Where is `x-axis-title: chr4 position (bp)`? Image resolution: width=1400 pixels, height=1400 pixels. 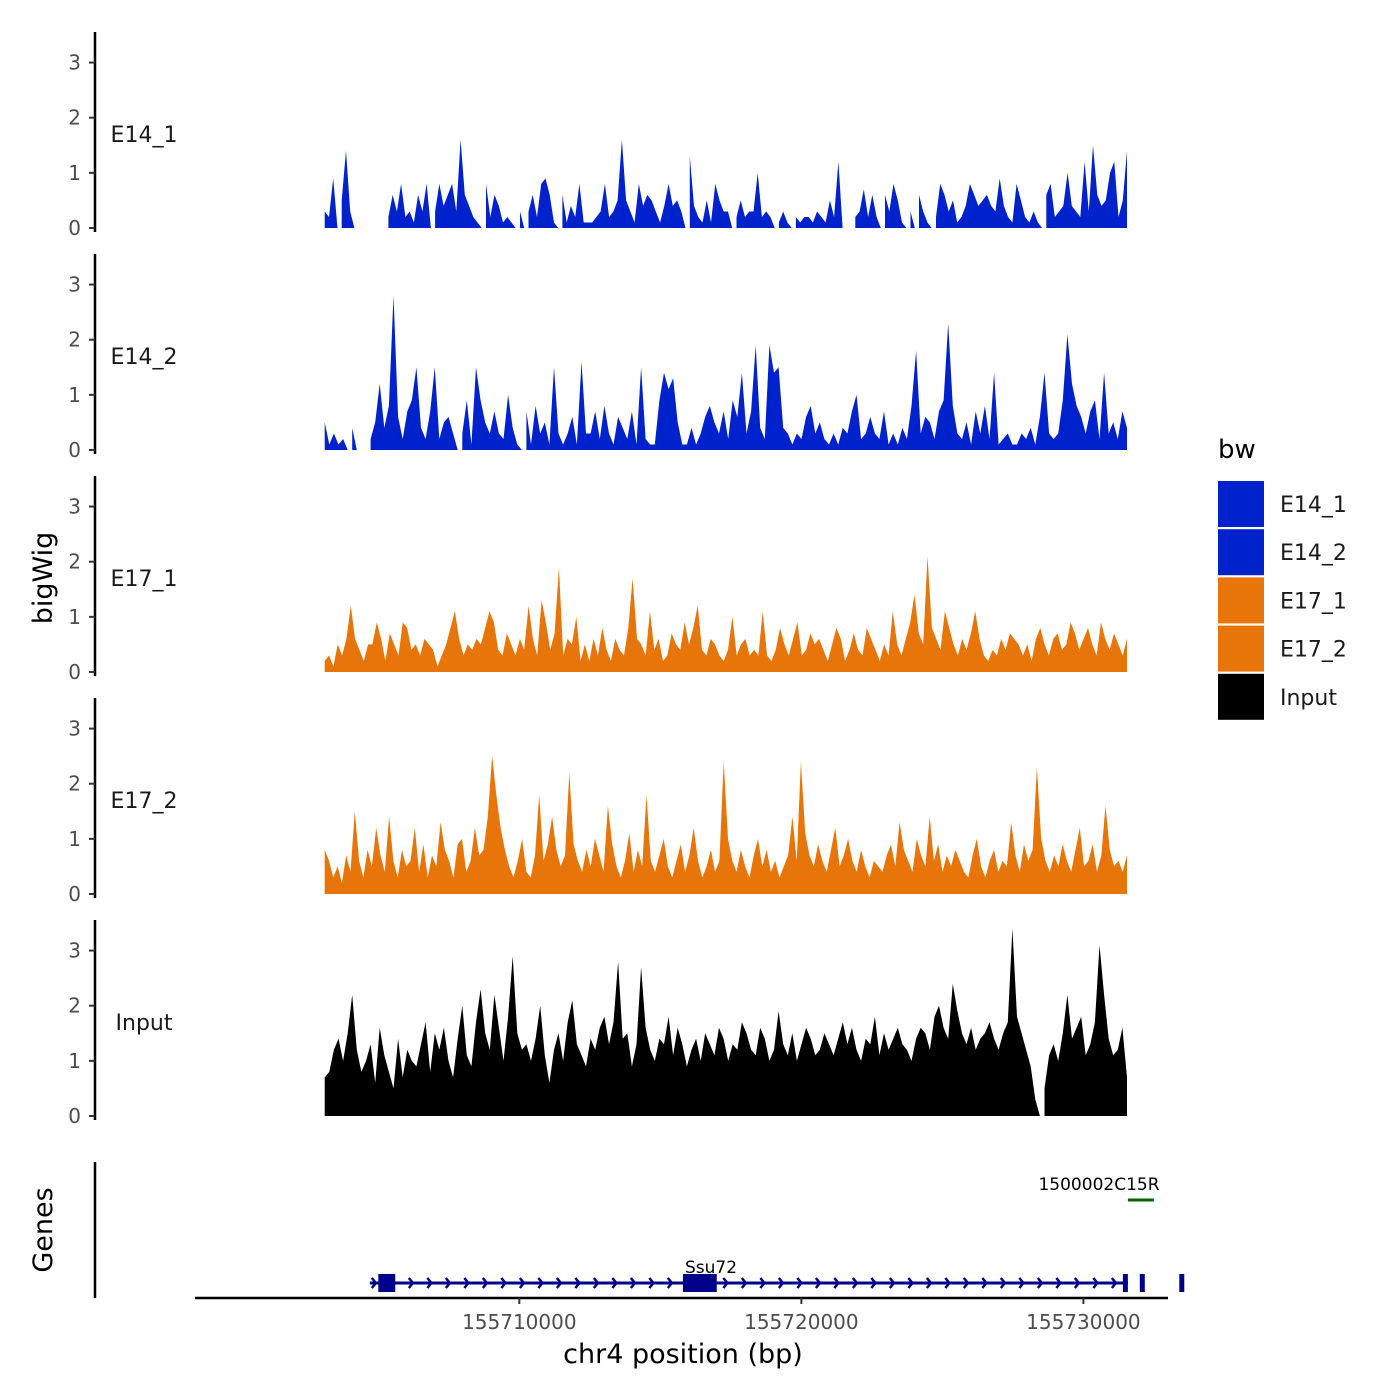
x-axis-title: chr4 position (bp) is located at coordinates (683, 1354).